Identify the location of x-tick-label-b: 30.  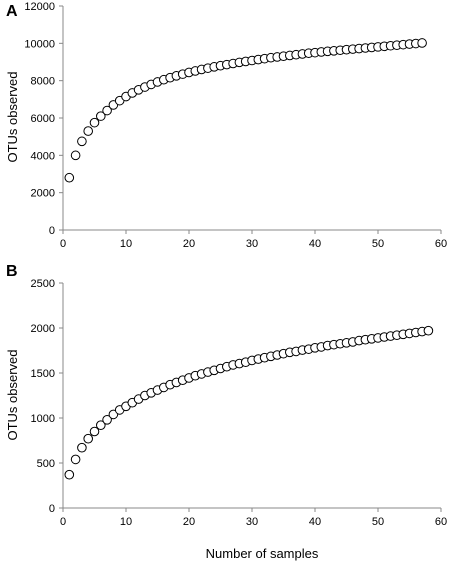
(252, 522).